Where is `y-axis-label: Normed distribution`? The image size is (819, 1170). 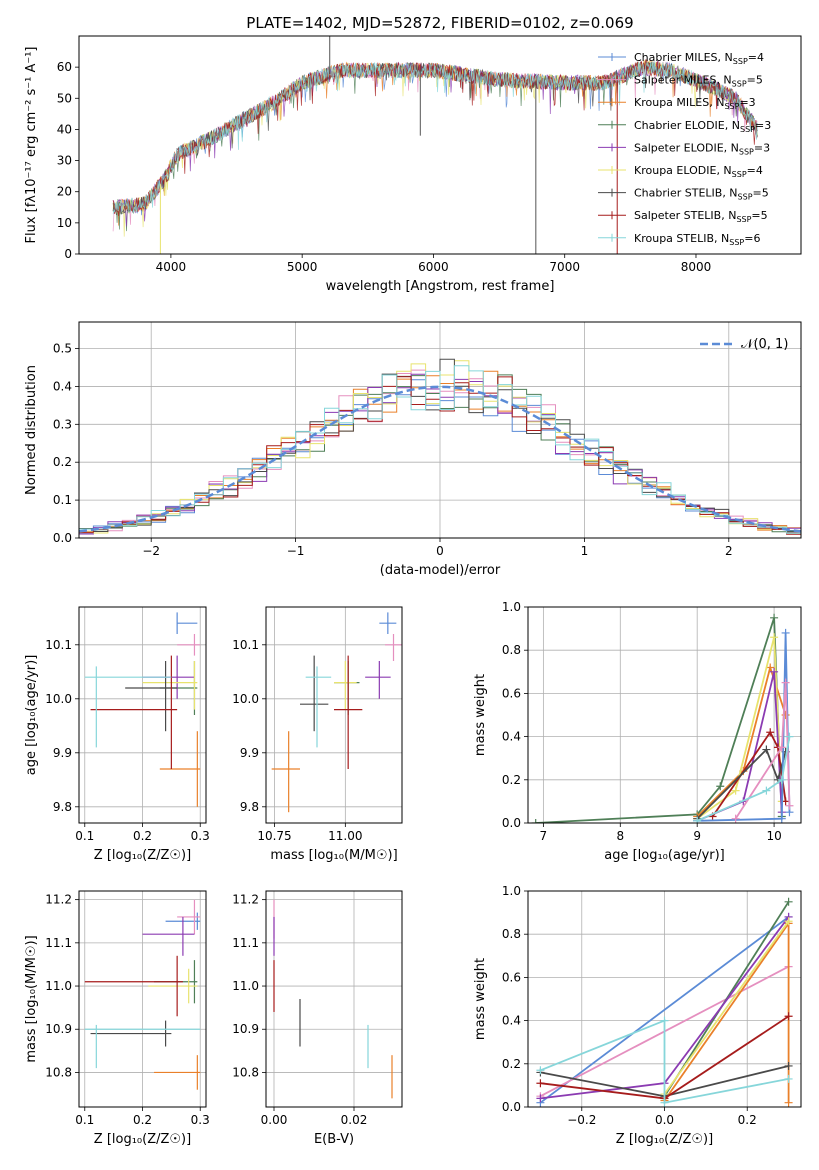
y-axis-label: Normed distribution is located at coordinates (31, 430).